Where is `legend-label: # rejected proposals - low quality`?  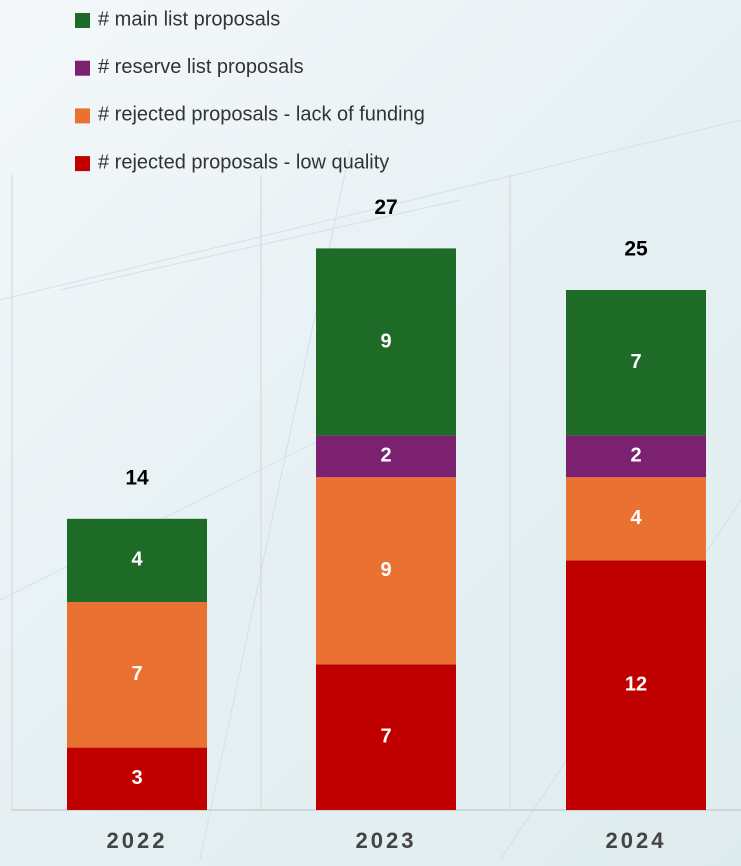
legend-label: # rejected proposals - low quality is located at coordinates (243, 162).